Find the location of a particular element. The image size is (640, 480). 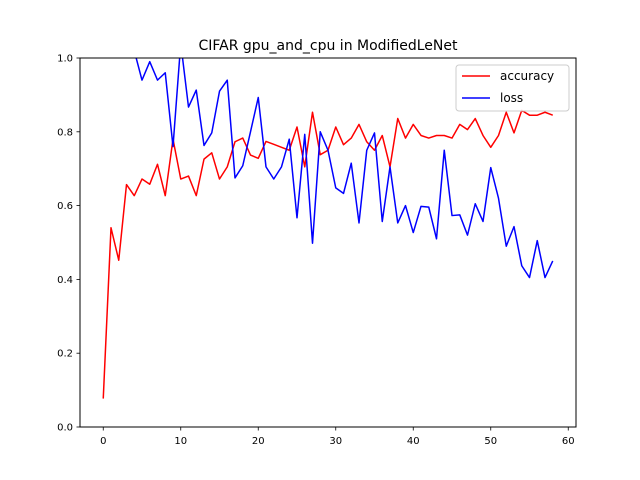

x-tick-label: 50 is located at coordinates (490, 441).